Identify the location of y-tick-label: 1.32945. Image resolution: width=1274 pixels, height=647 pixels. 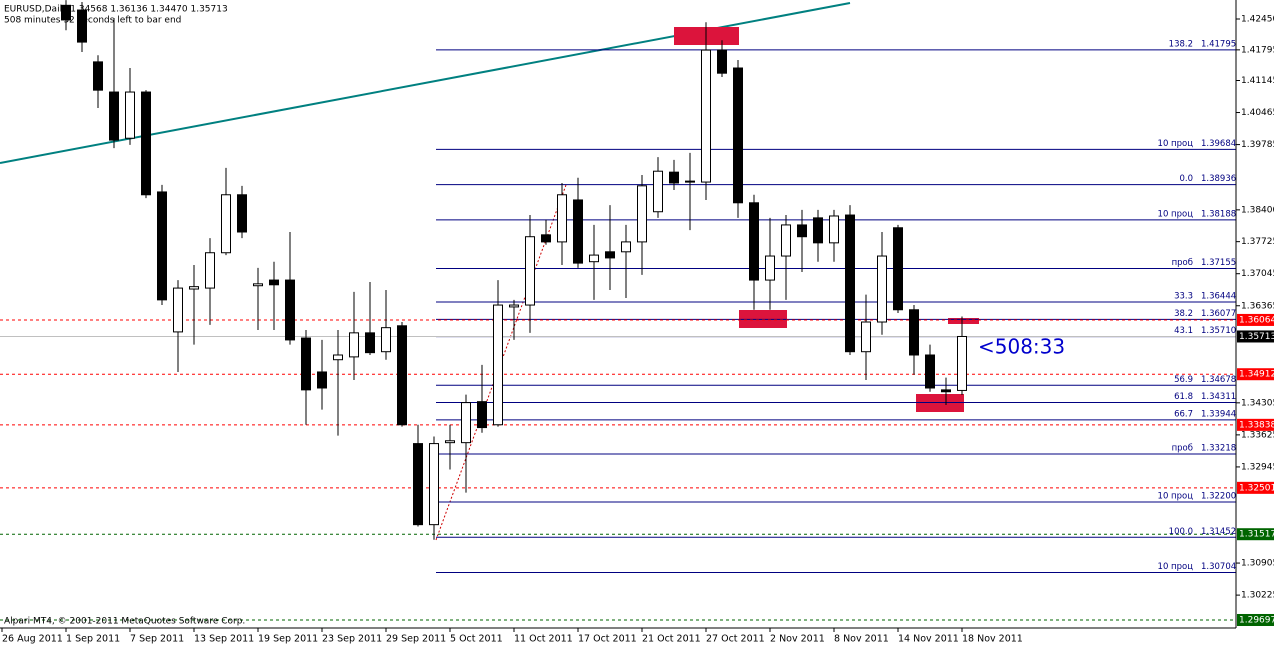
(1257, 467).